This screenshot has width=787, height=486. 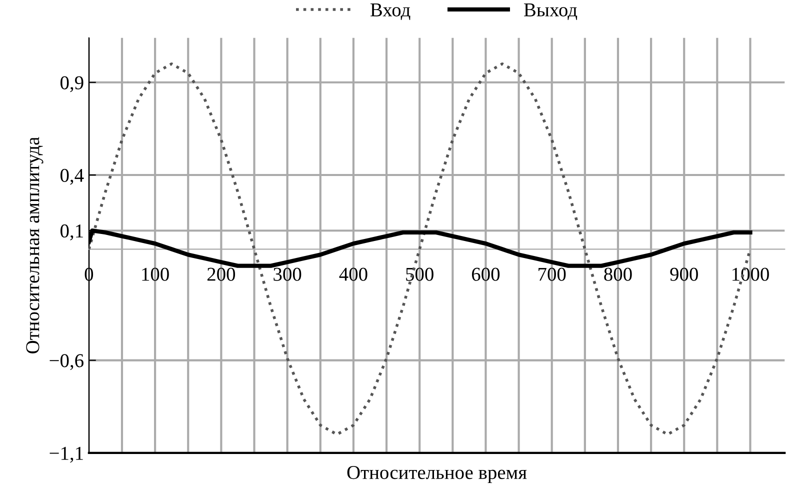 I want to click on legend-label: Вход, so click(x=390, y=12).